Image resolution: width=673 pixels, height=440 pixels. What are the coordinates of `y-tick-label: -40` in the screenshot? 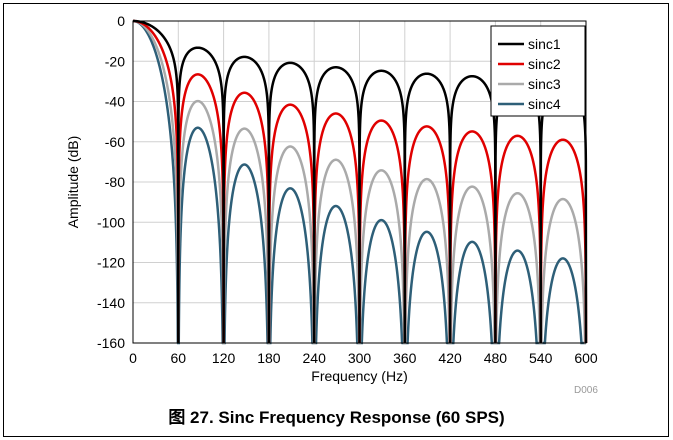 It's located at (115, 102).